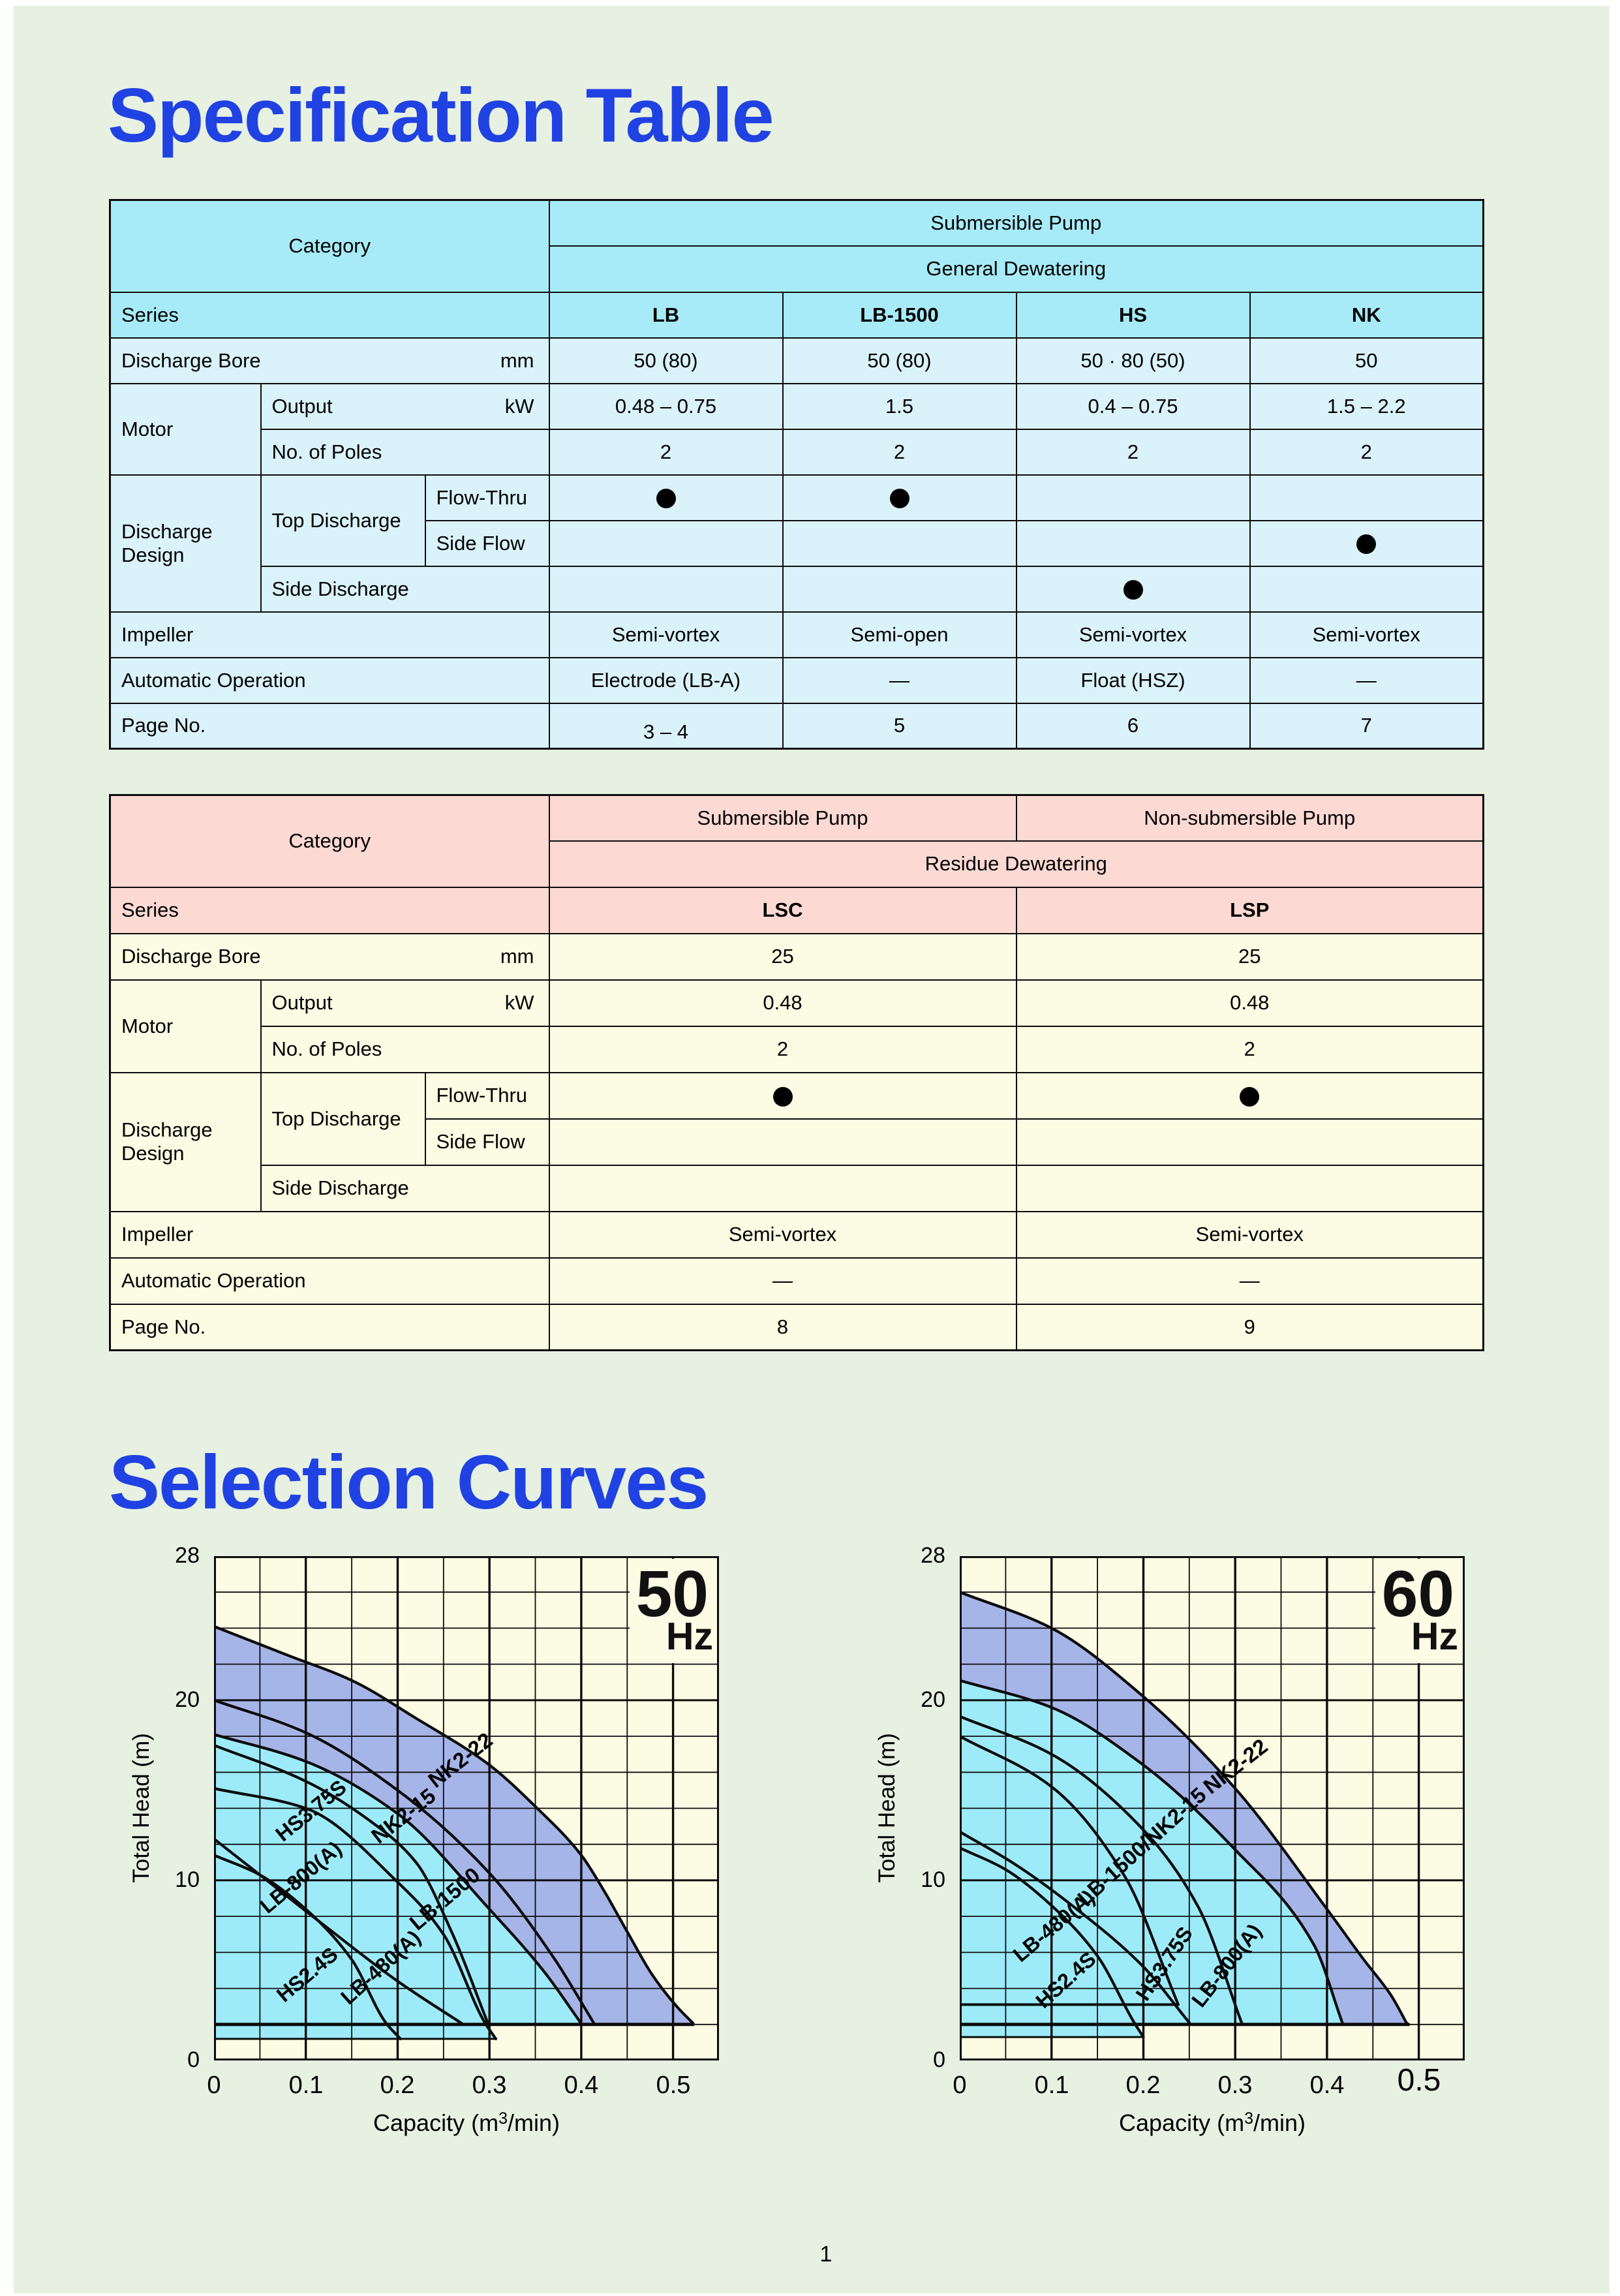 The image size is (1620, 2296). What do you see at coordinates (1418, 1593) in the screenshot?
I see `svg-text: 60` at bounding box center [1418, 1593].